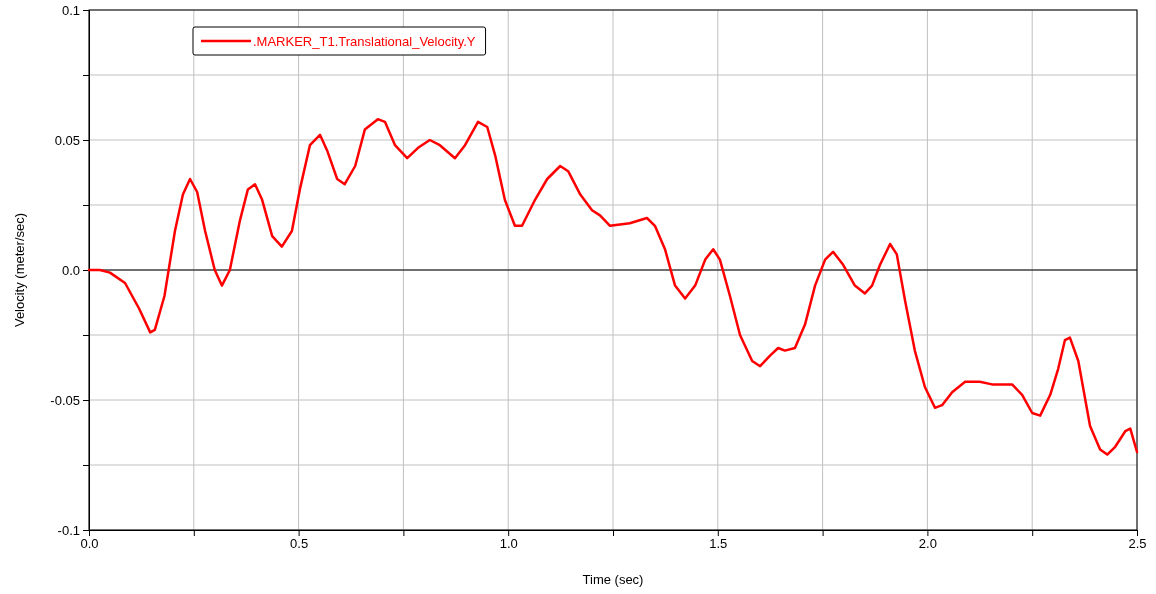 The width and height of the screenshot is (1156, 594). Describe the element at coordinates (70, 270) in the screenshot. I see `y-tick-label: 0.0` at that location.